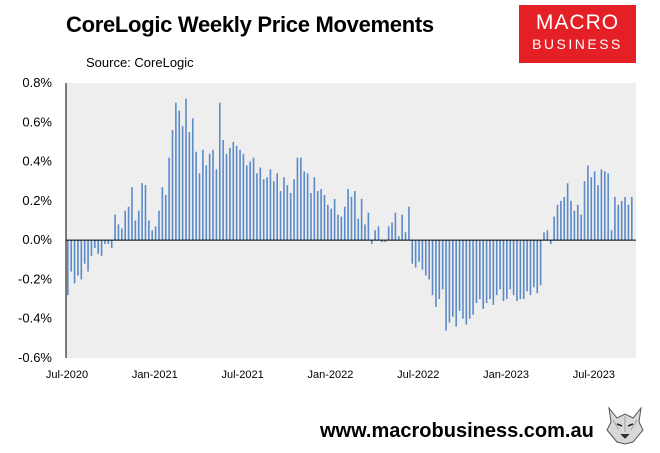 Image resolution: width=660 pixels, height=453 pixels. Describe the element at coordinates (37, 121) in the screenshot. I see `y-tick-label: 0.6%` at that location.